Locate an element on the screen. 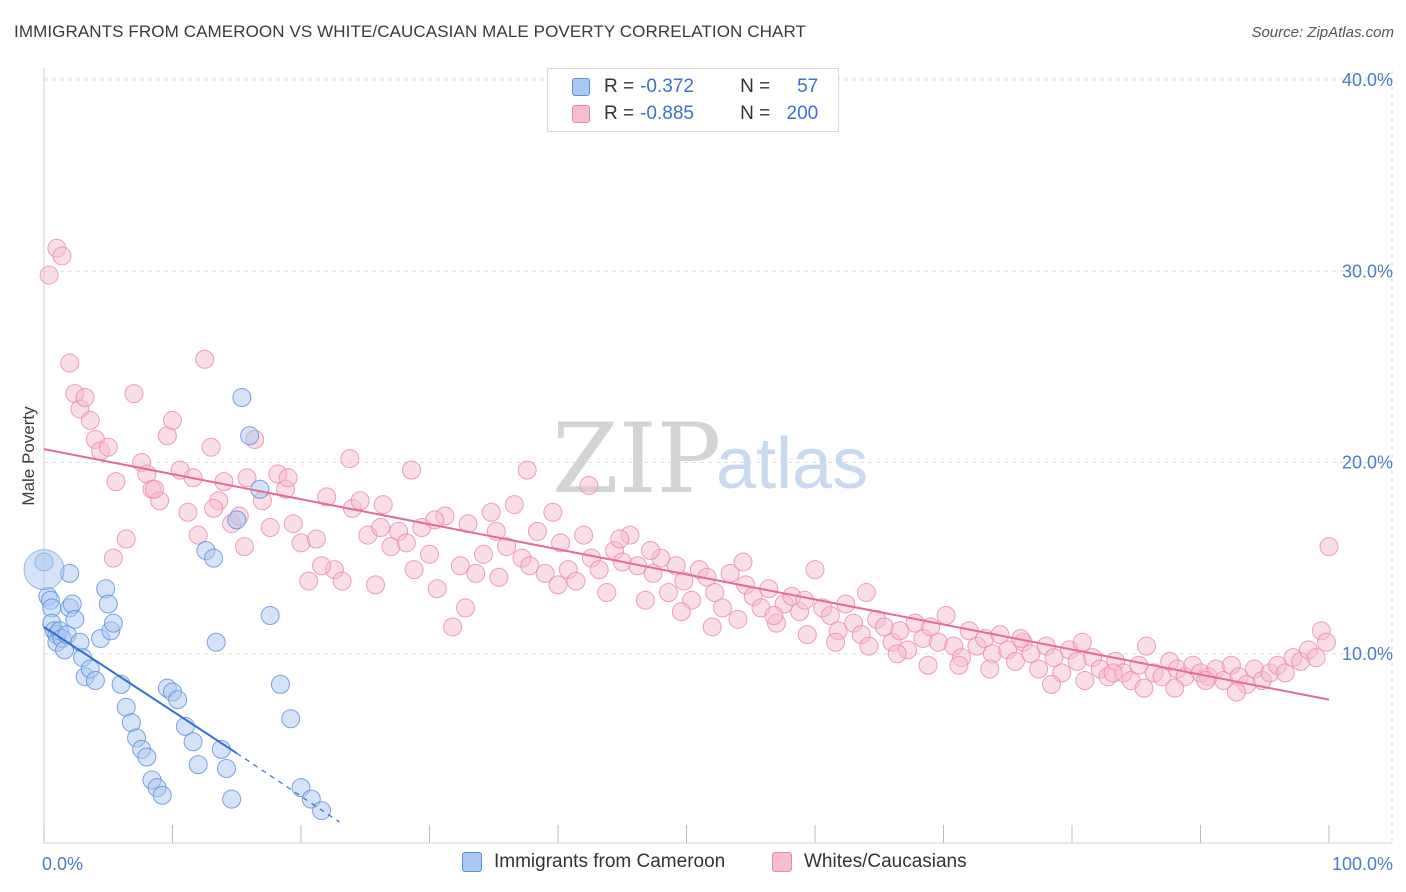 This screenshot has width=1406, height=892. legend-r-label: R = is located at coordinates (619, 113).